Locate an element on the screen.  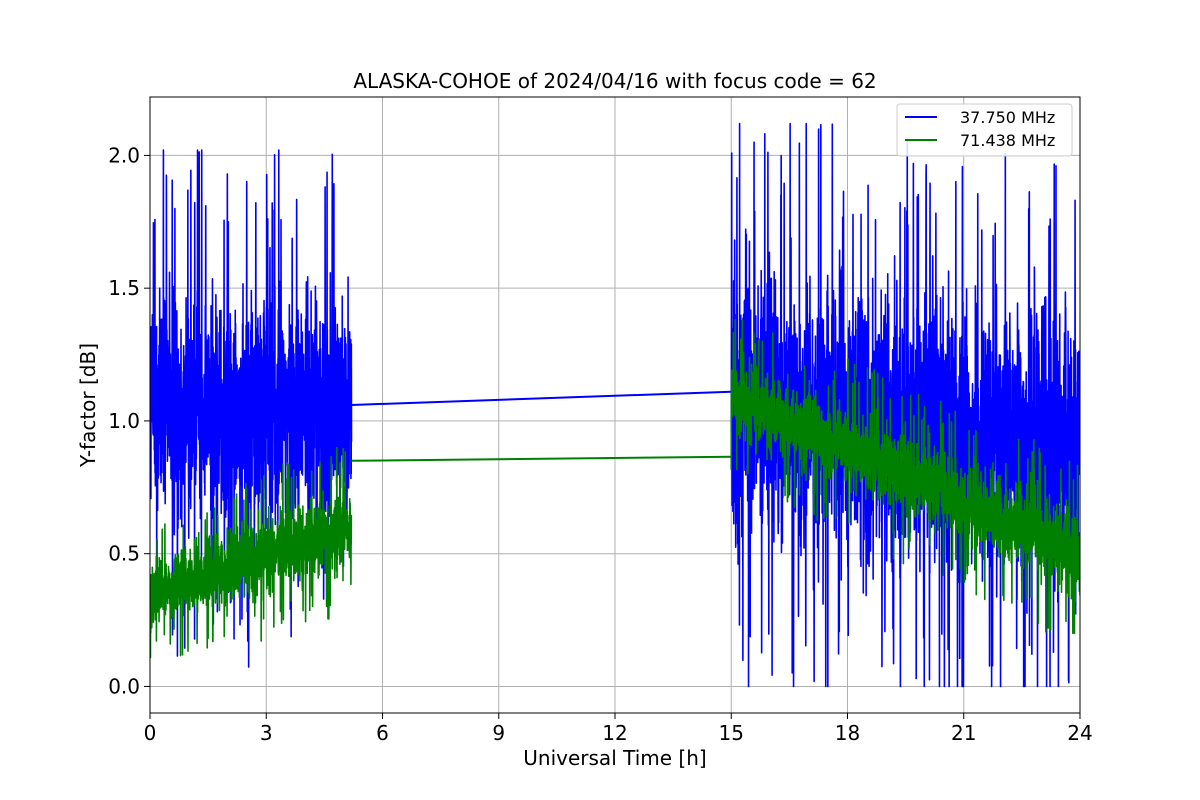
x-axis-ticks: 0 3 6 9 12 15 18 21 24 is located at coordinates (618, 729).